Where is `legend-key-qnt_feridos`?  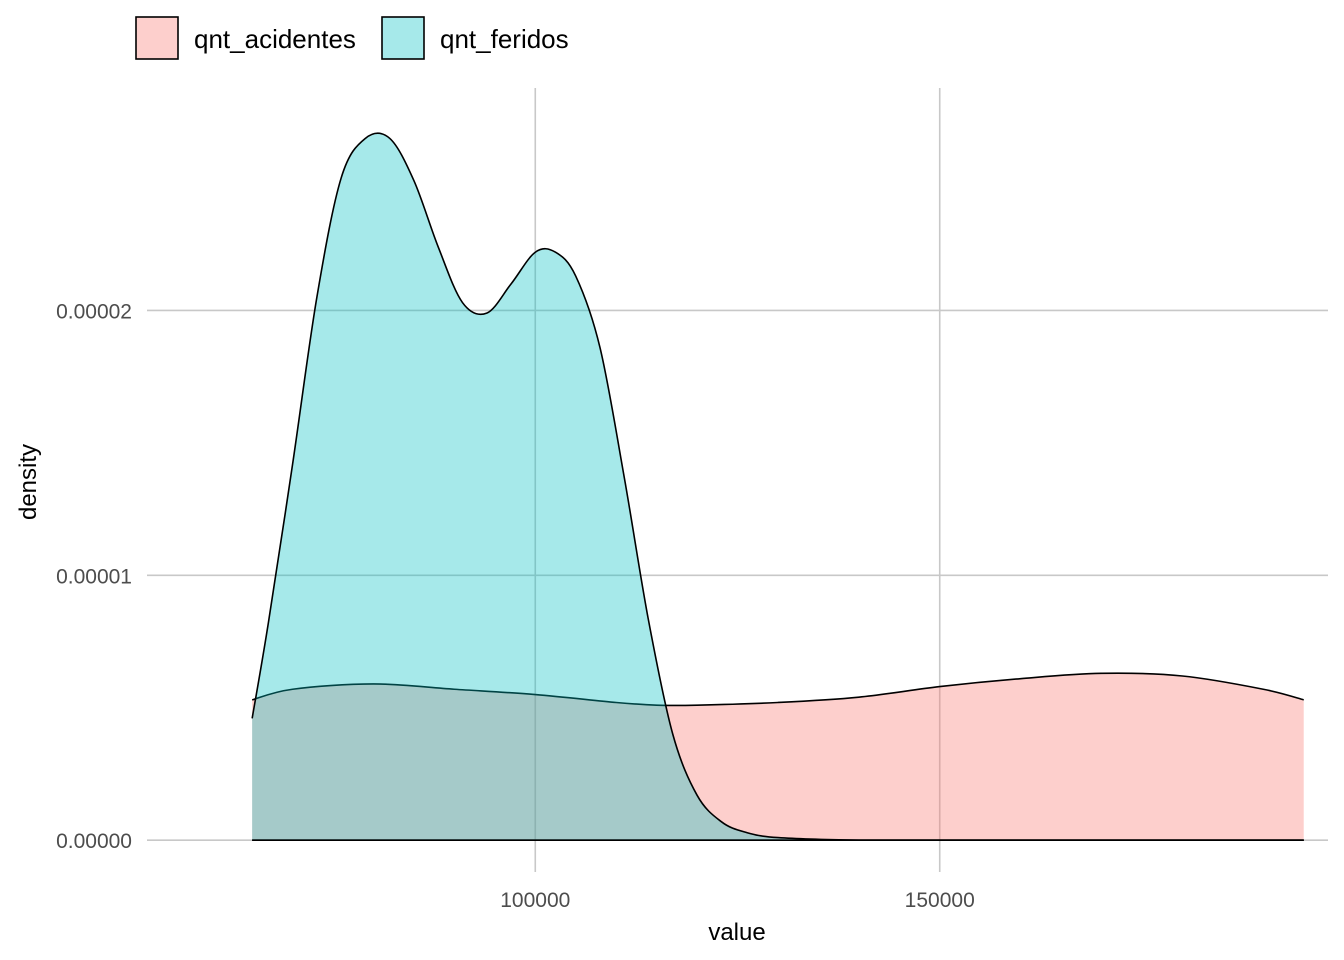
legend-key-qnt_feridos is located at coordinates (403, 38).